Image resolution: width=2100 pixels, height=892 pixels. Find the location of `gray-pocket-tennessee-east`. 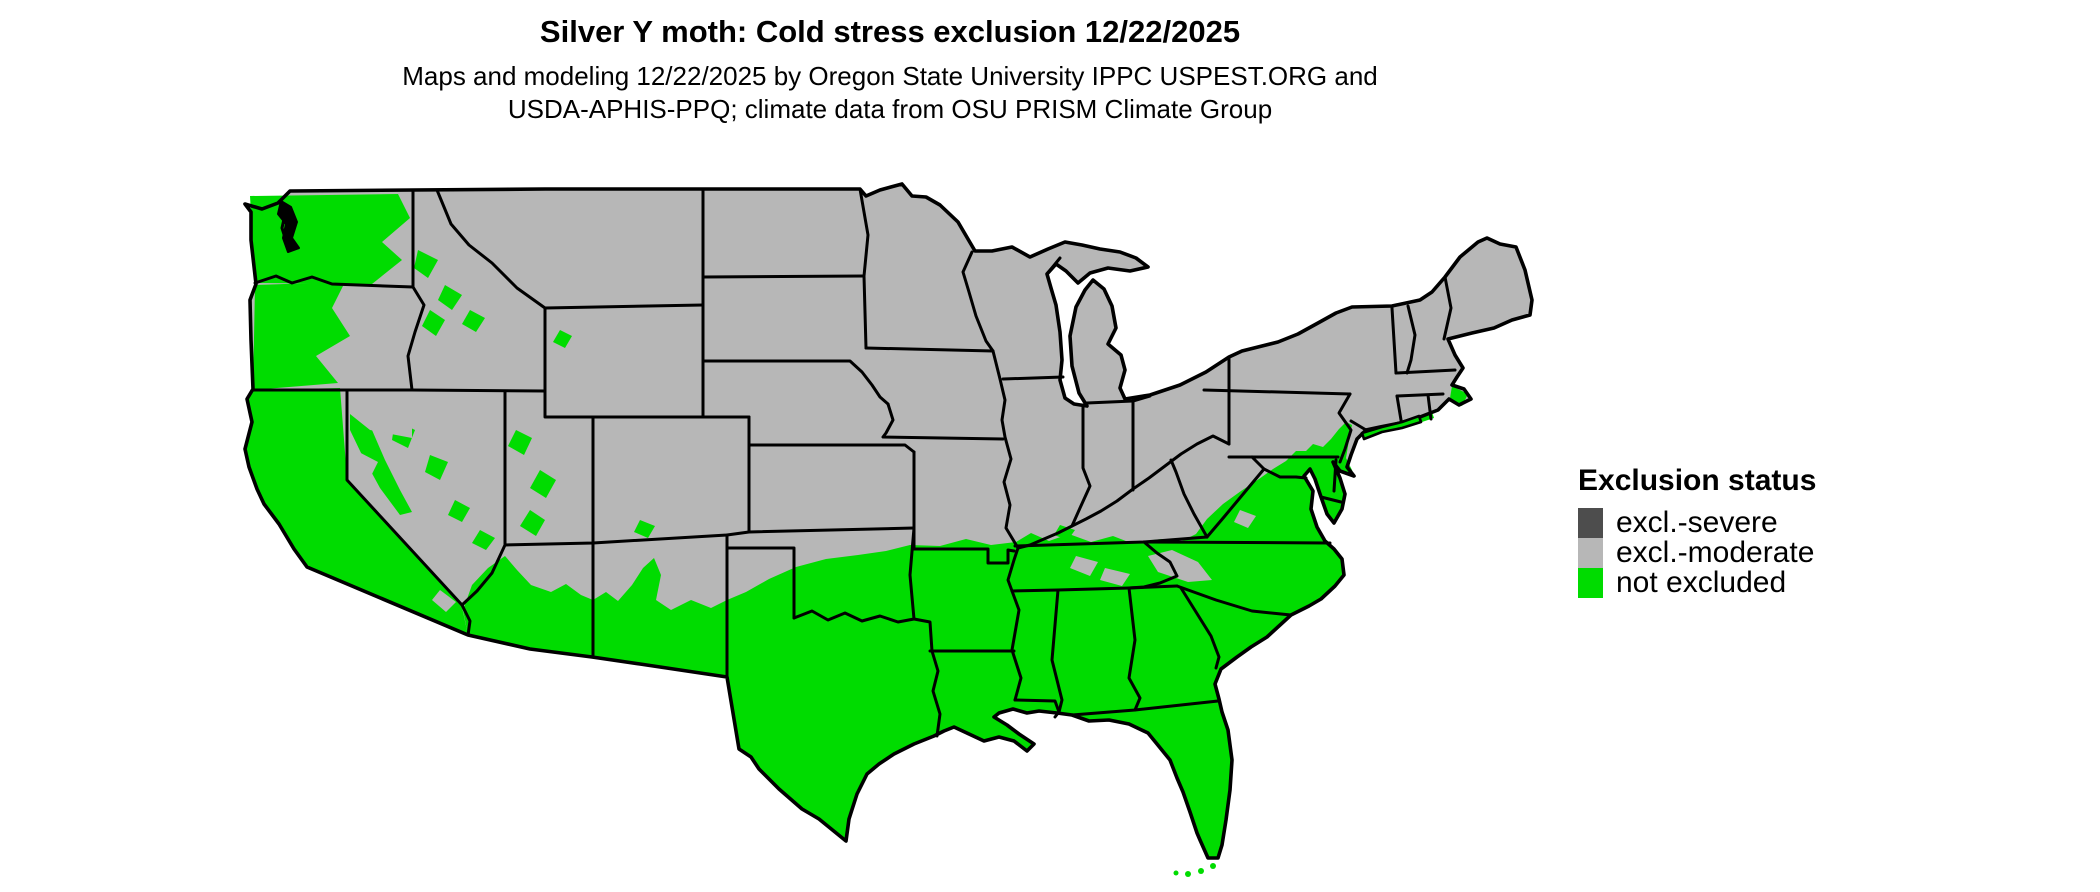

gray-pocket-tennessee-east is located at coordinates (1115, 577).